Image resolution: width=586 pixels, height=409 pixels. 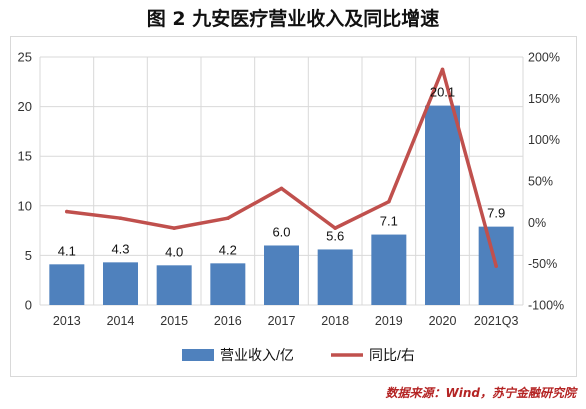 What do you see at coordinates (389, 321) in the screenshot?
I see `x-tick-label: 2019` at bounding box center [389, 321].